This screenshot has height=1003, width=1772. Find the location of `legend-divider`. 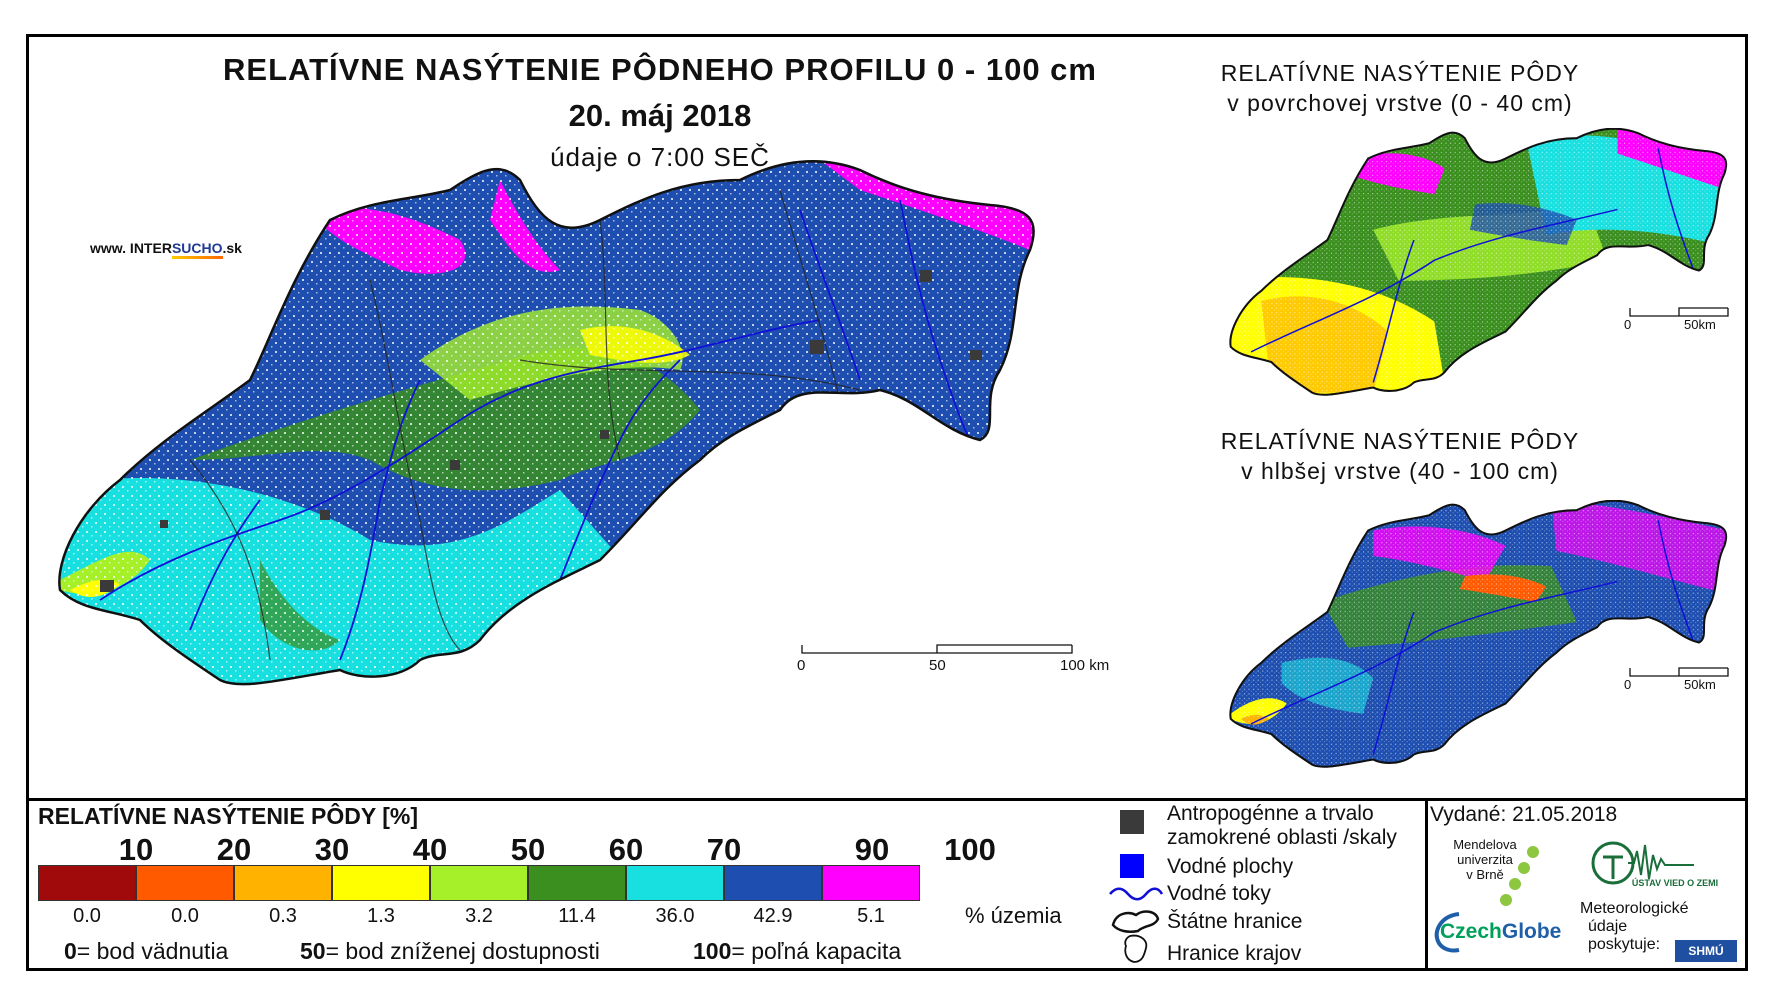

legend-divider is located at coordinates (887, 799).